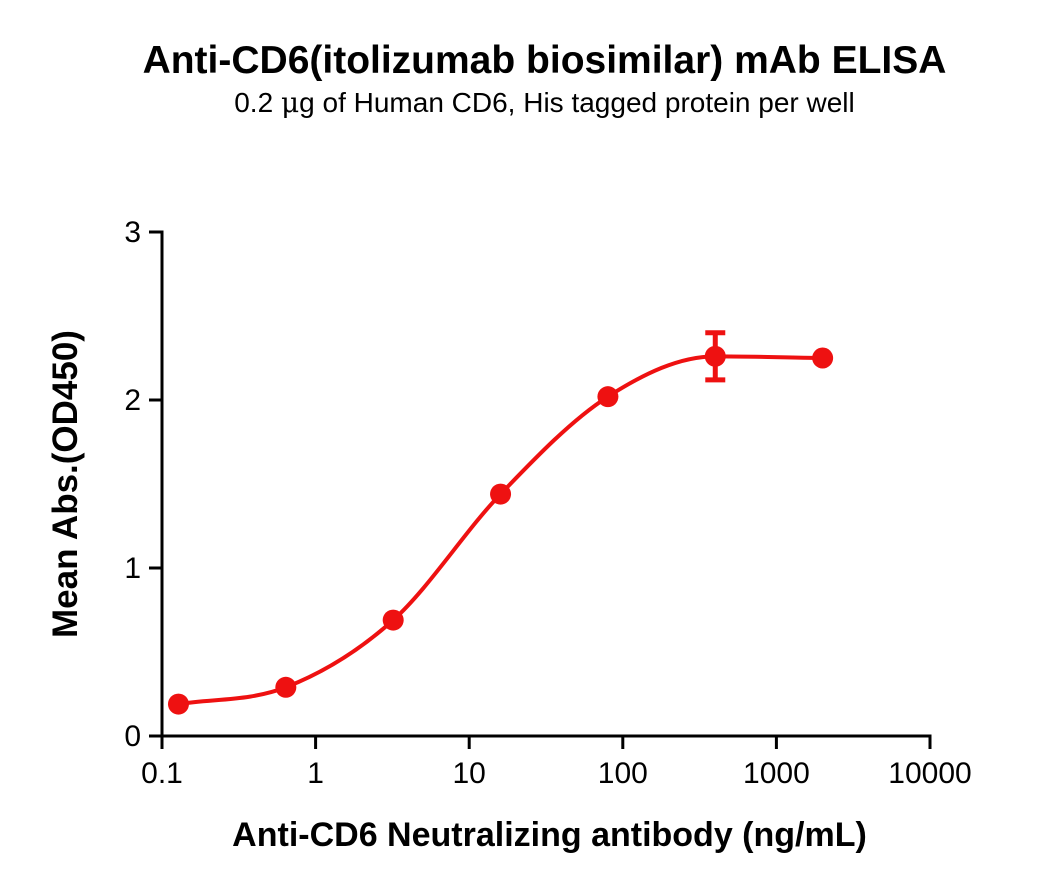  I want to click on x-tick-label: 0.1, so click(162, 773).